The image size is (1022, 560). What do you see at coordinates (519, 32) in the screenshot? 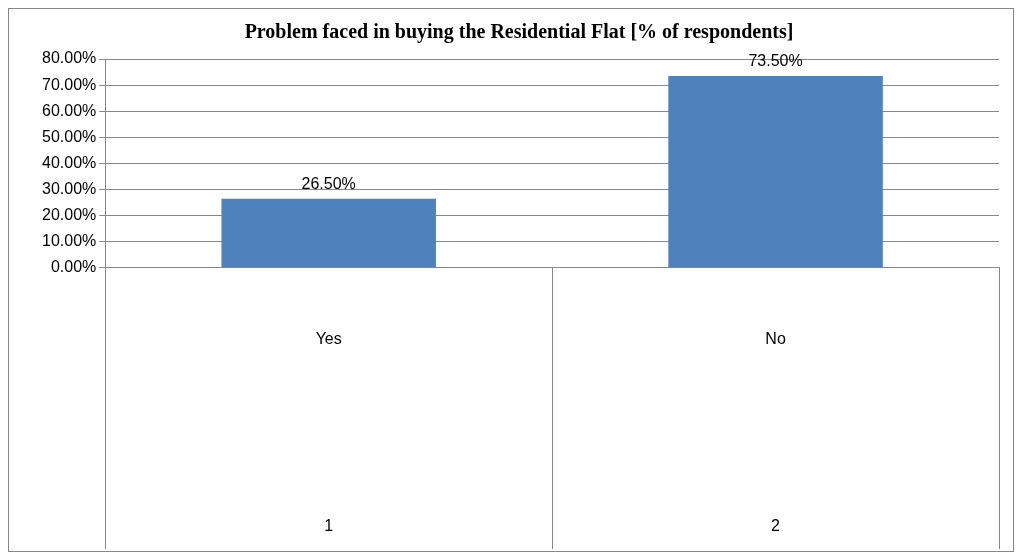
I see `chart-title: Problem faced in buying the Residential Flat [% of respondents]` at bounding box center [519, 32].